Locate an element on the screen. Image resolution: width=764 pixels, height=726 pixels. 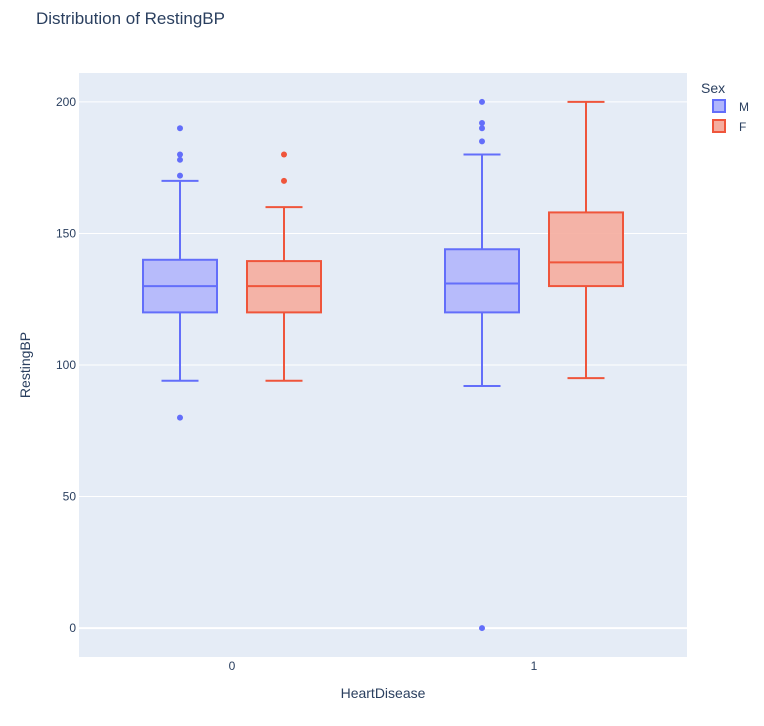
y-axis-title: RestingBP is located at coordinates (25, 365).